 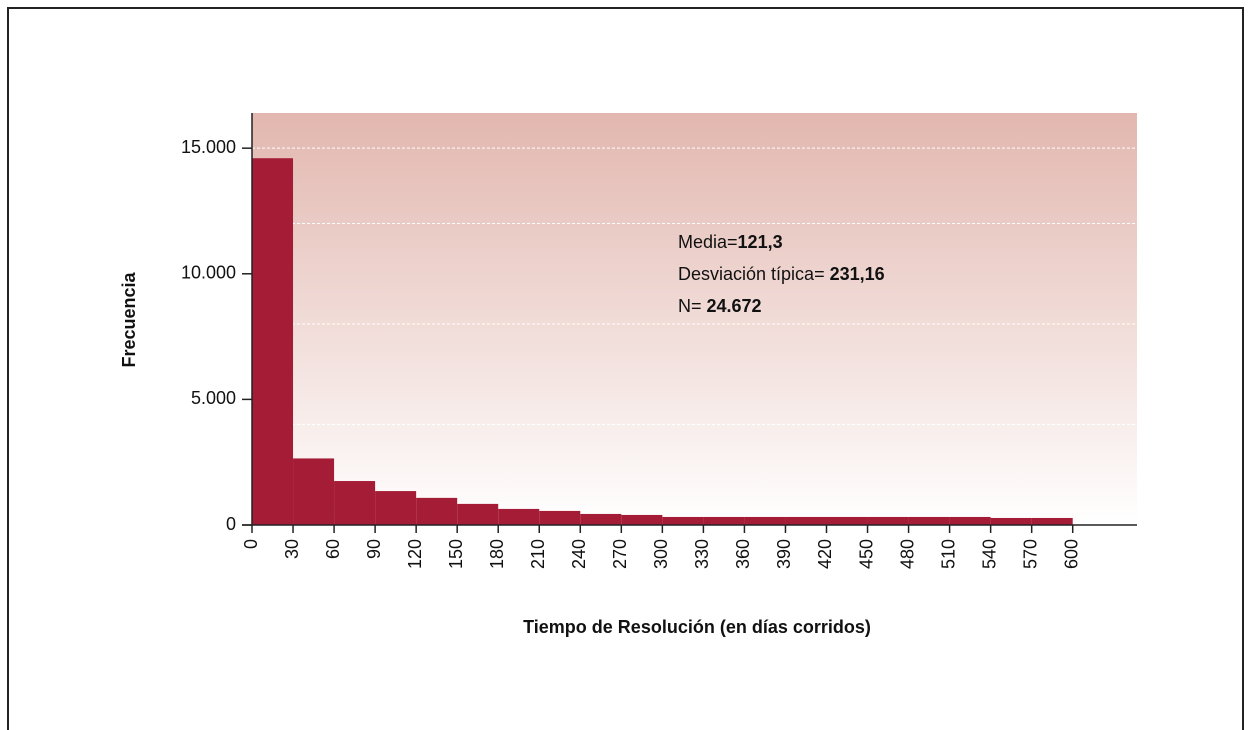 I want to click on annotation-label: Desviación típica=, so click(x=751, y=274).